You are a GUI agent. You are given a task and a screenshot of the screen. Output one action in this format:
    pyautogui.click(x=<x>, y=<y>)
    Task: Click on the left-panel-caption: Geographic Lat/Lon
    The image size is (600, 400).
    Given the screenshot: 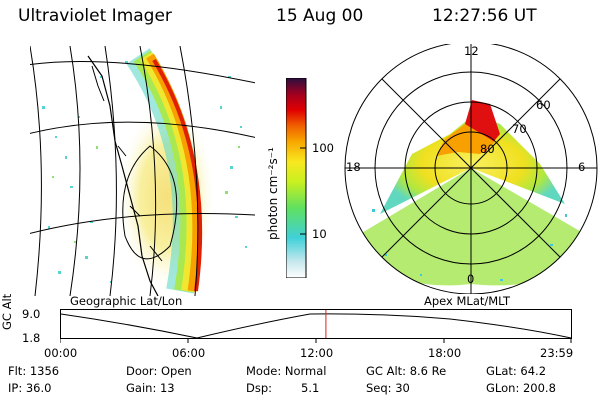 What is the action you would take?
    pyautogui.click(x=126, y=301)
    